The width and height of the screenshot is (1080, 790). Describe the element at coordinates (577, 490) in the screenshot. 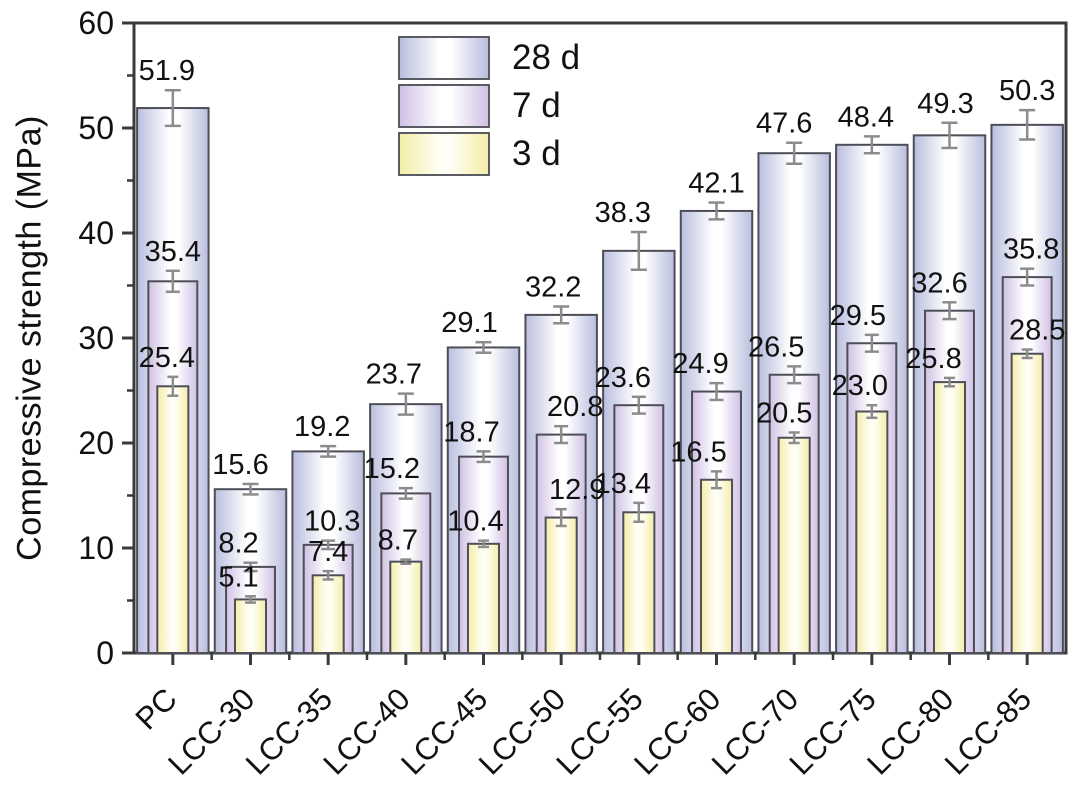

I see `value-label: 12.9` at that location.